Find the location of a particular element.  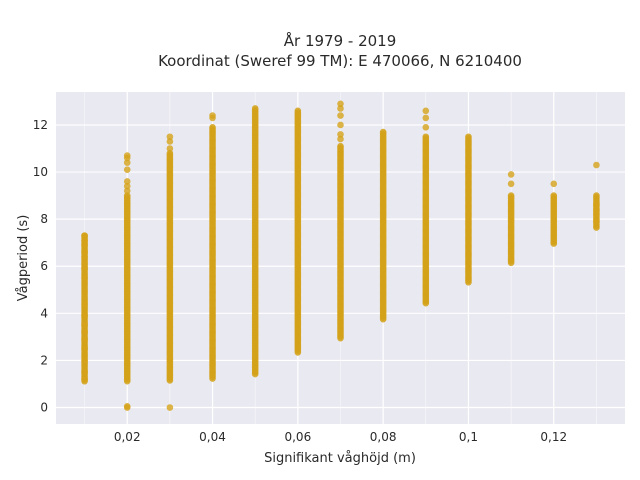

x-axis-title: Signifikant våghöjd (m) is located at coordinates (340, 458).